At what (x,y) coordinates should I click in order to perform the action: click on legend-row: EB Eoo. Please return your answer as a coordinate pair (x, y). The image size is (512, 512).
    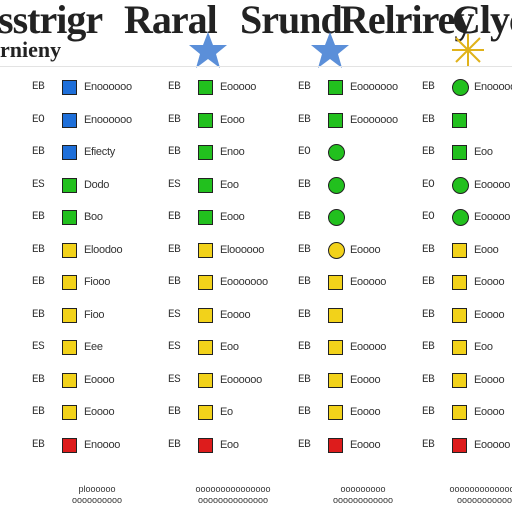
    Looking at the image, I should click on (228, 447).